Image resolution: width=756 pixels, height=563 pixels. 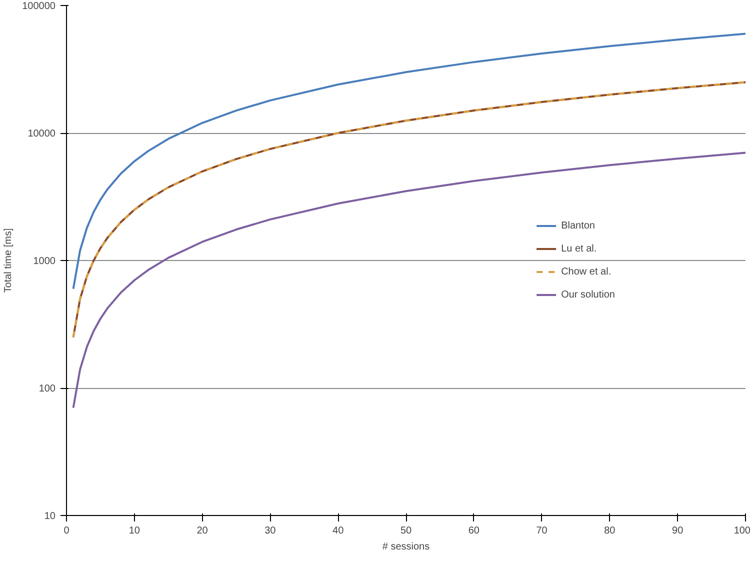 I want to click on x-tick-label: 100, so click(x=742, y=531).